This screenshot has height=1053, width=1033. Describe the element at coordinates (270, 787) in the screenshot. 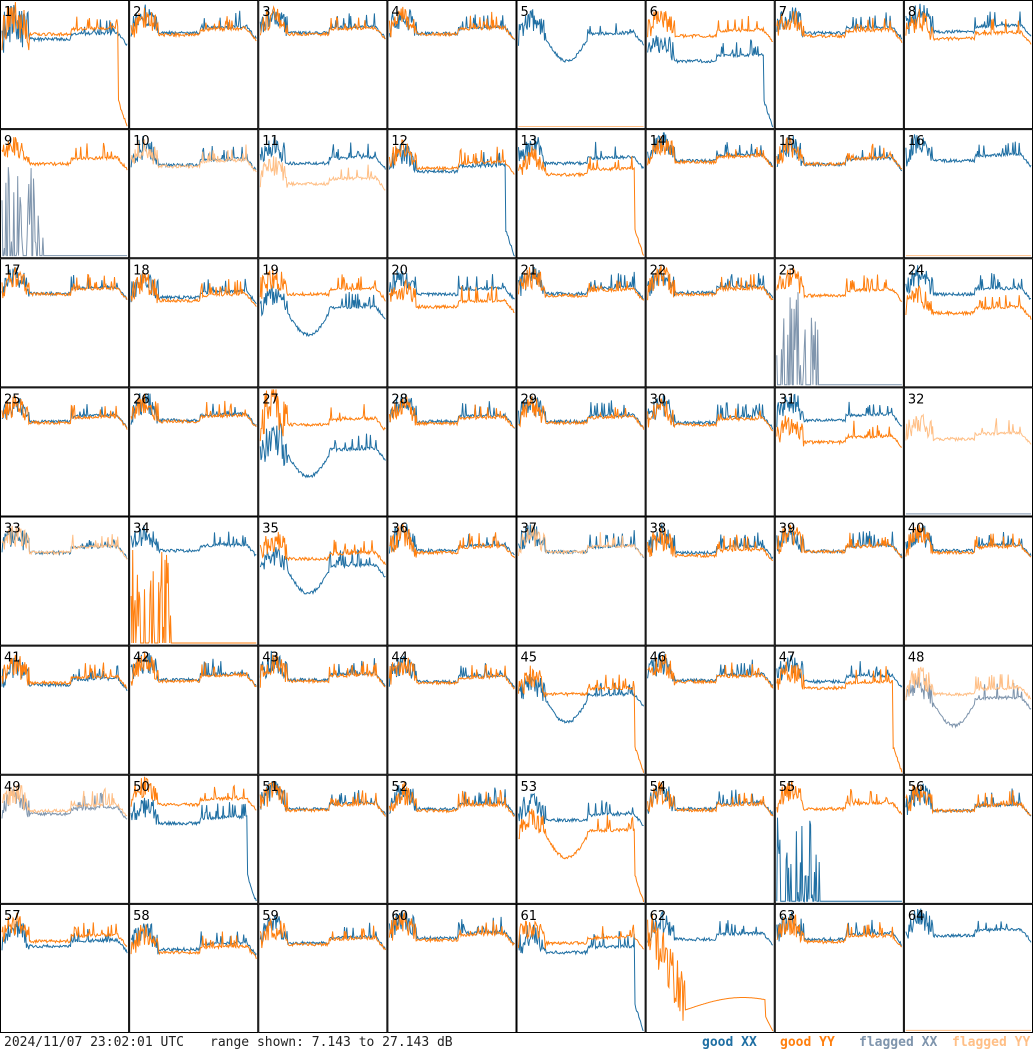

I see `panel-label: 51` at that location.